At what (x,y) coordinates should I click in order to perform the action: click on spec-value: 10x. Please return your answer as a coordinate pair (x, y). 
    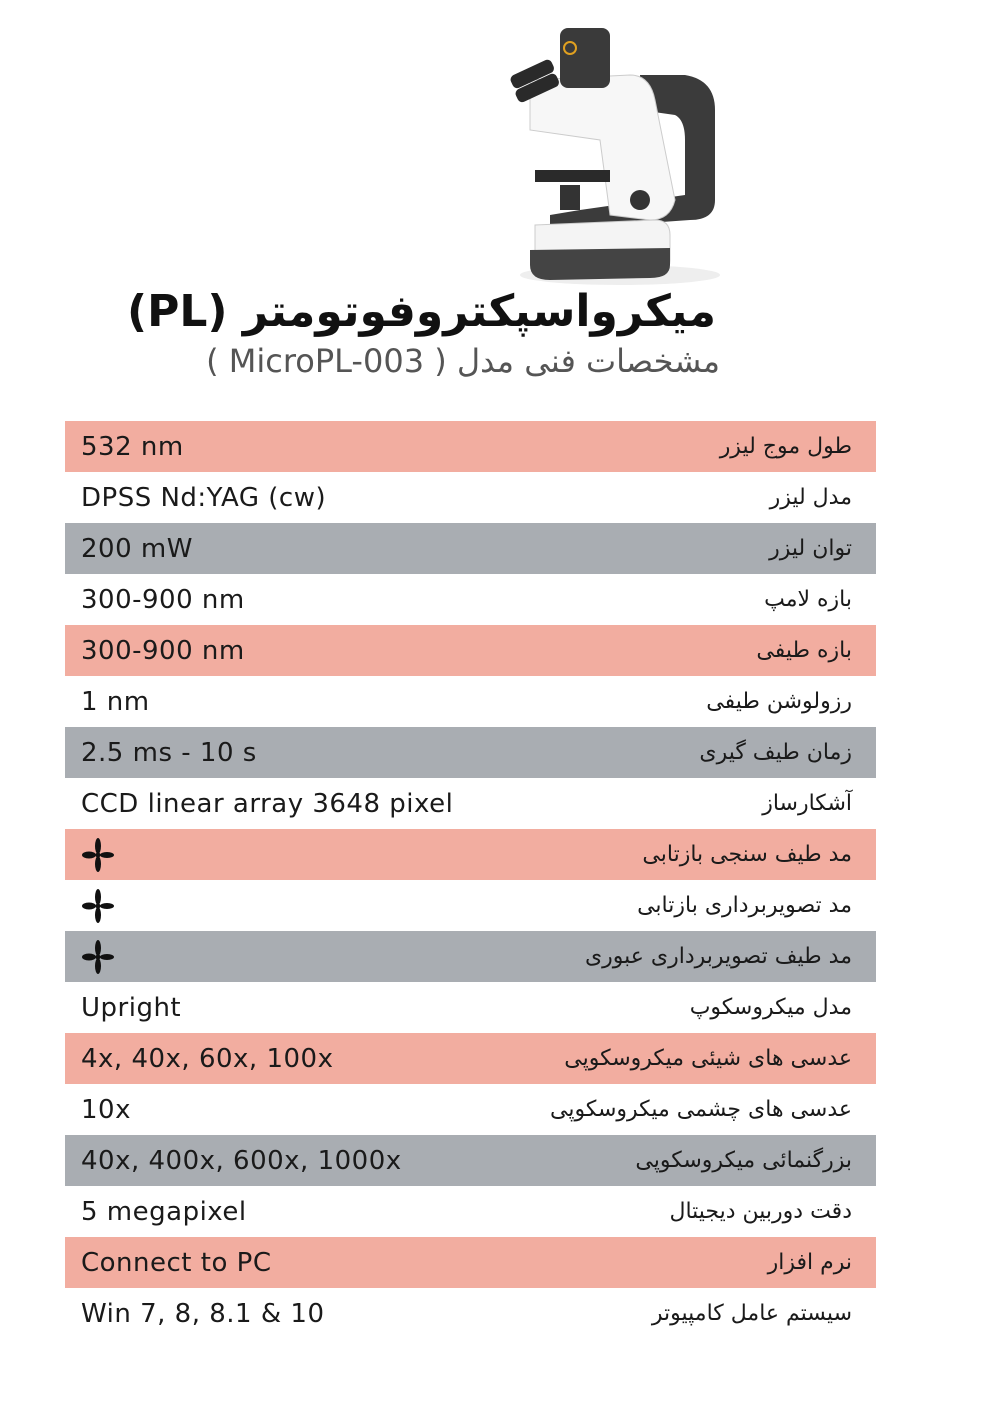
    Looking at the image, I should click on (106, 1109).